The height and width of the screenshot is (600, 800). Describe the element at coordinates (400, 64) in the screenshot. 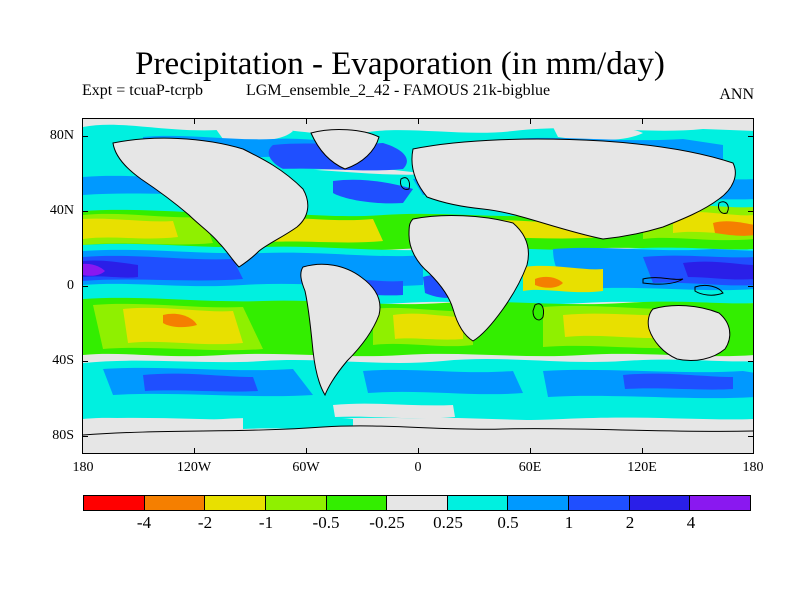

I see `plot-title: Precipitation - Evaporation (in mm/day)` at that location.